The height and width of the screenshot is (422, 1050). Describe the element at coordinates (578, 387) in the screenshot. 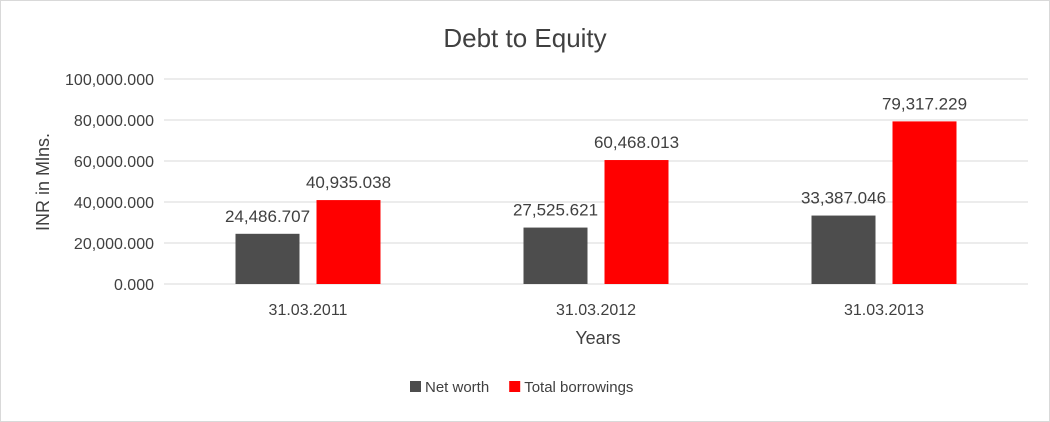

I see `legend-entry: Total borrowings` at that location.